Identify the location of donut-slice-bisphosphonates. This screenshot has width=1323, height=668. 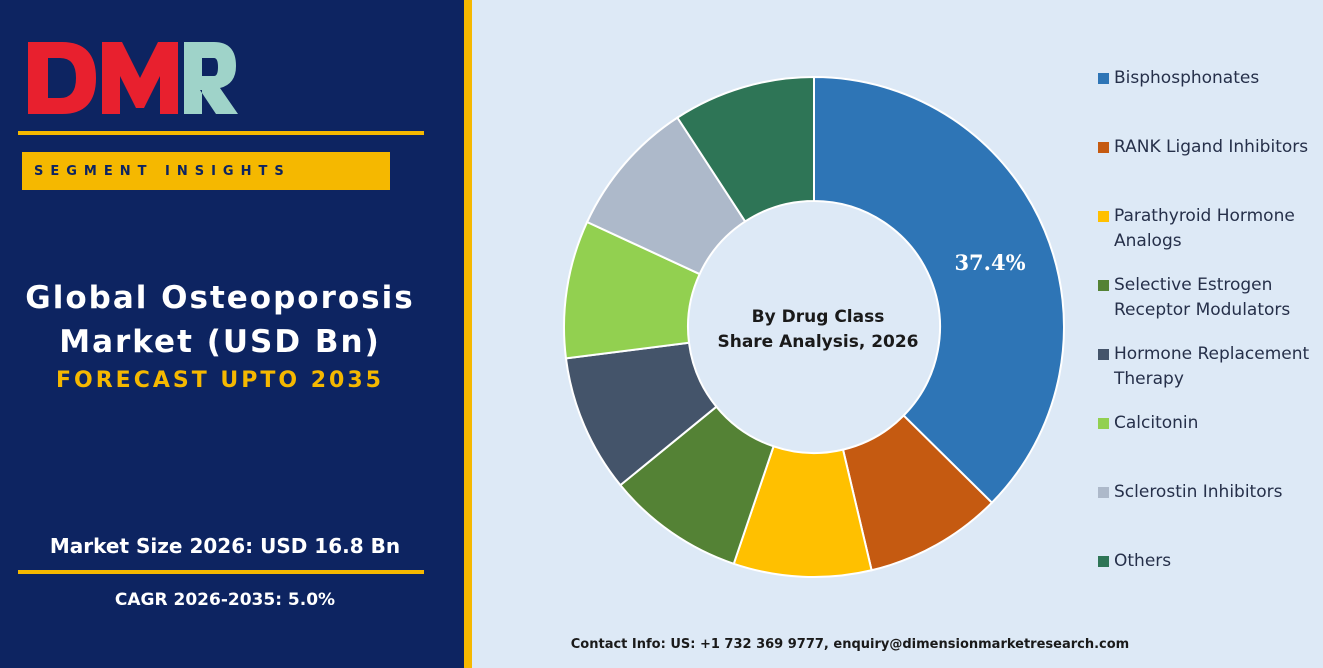
(939, 290).